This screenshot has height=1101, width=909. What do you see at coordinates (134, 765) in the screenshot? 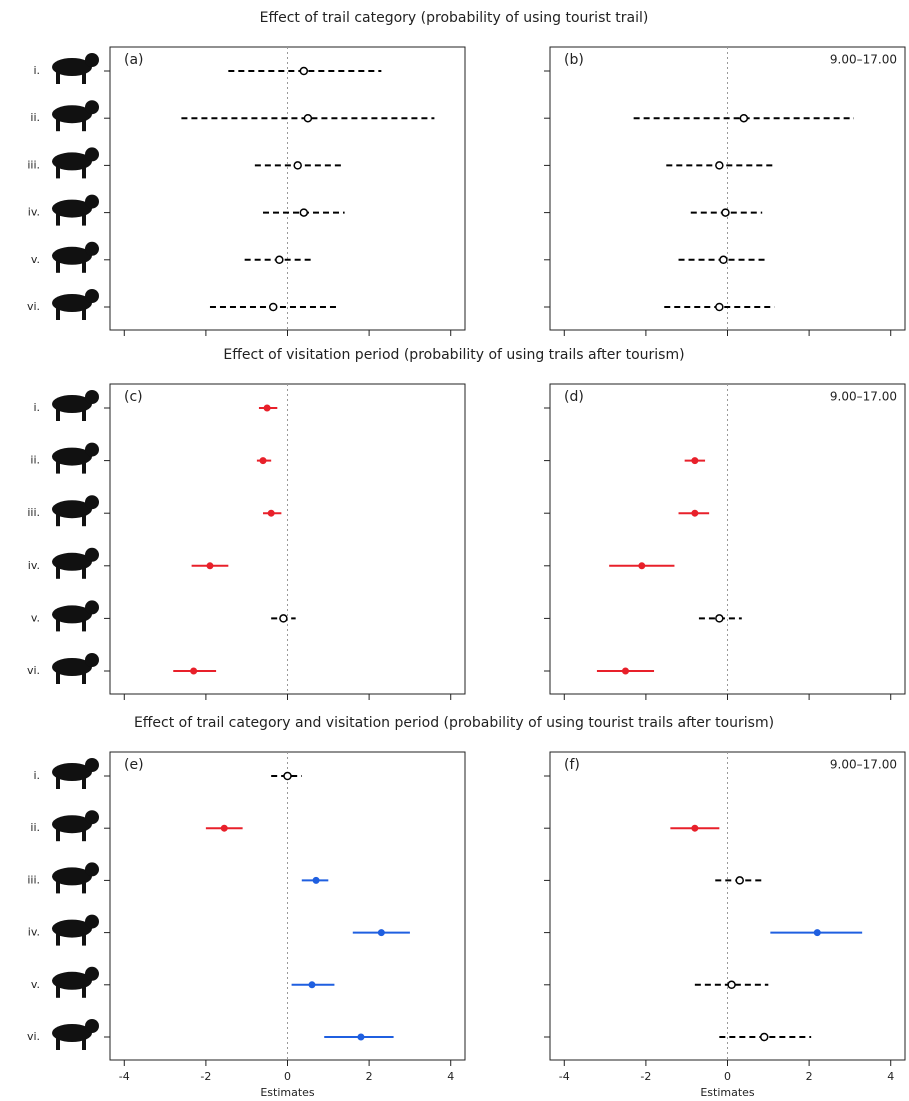
I see `panel-label: (e)` at bounding box center [134, 765].